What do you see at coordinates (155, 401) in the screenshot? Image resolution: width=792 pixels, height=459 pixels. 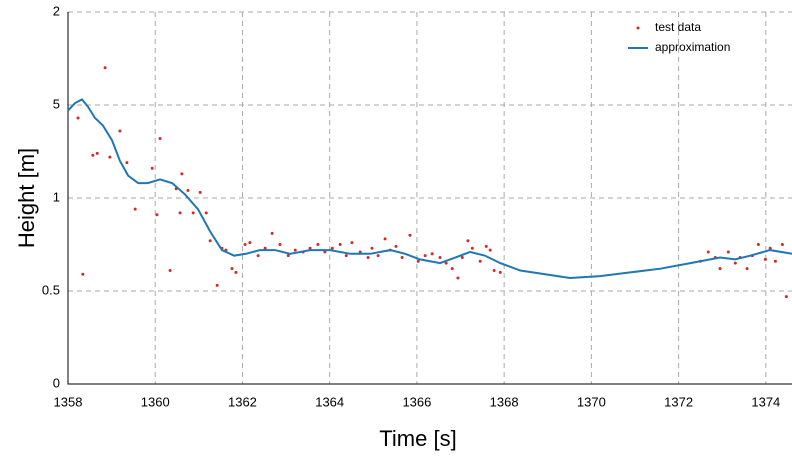 I see `x-tick-label: 1360` at bounding box center [155, 401].